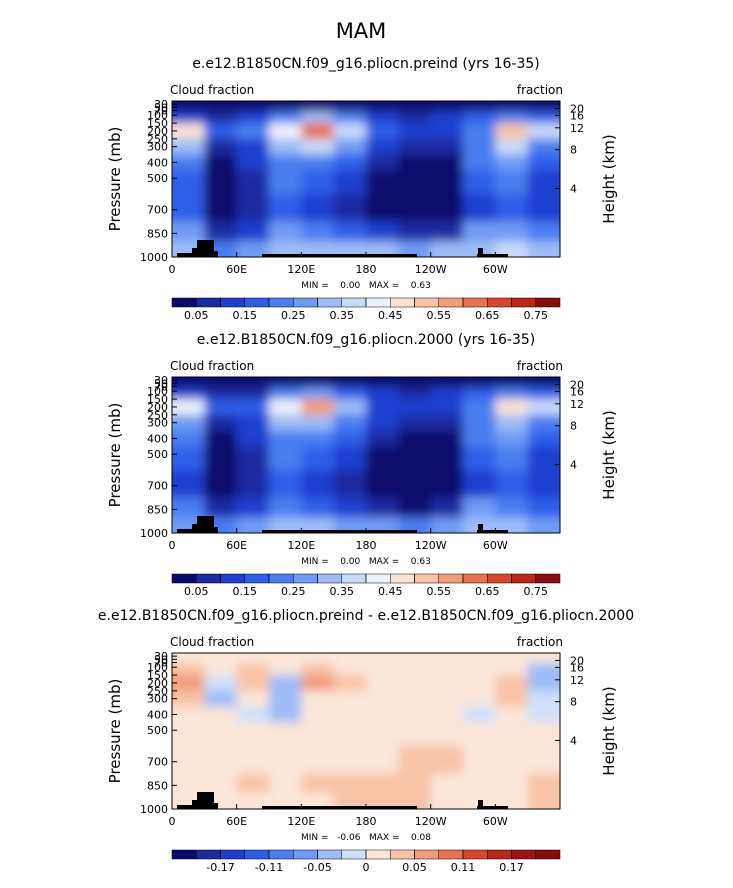  I want to click on y-axis-label: Pressure (mb), so click(115, 731).